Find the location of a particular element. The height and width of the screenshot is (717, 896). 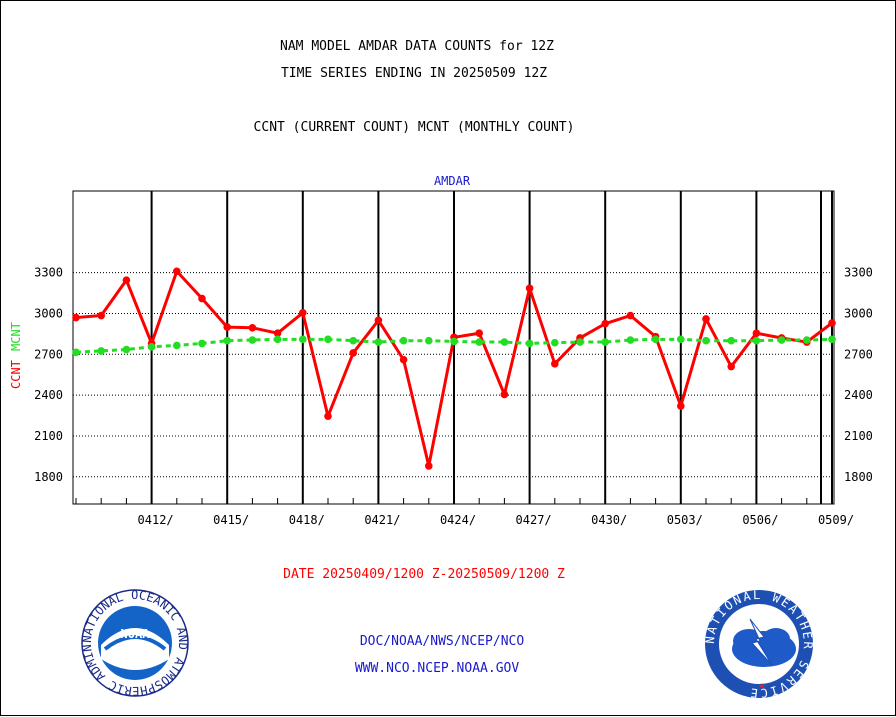

x-tick-label: 0506/ is located at coordinates (760, 520).